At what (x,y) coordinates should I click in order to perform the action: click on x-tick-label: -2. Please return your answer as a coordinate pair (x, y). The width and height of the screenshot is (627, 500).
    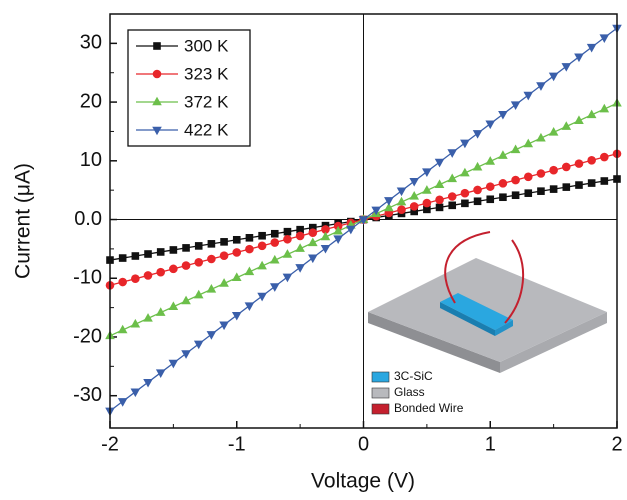
    Looking at the image, I should click on (110, 444).